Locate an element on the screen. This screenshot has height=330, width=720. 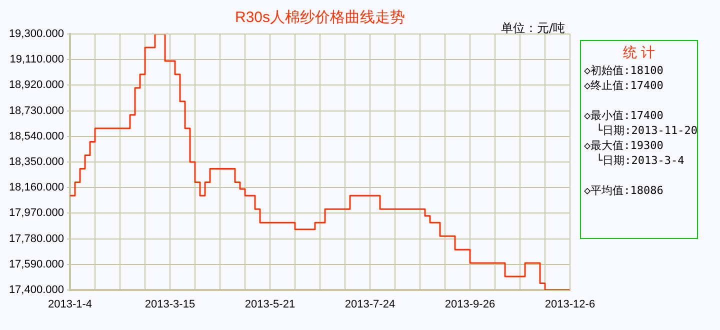
y-tick-label: 17,400.000 is located at coordinates (36, 290).